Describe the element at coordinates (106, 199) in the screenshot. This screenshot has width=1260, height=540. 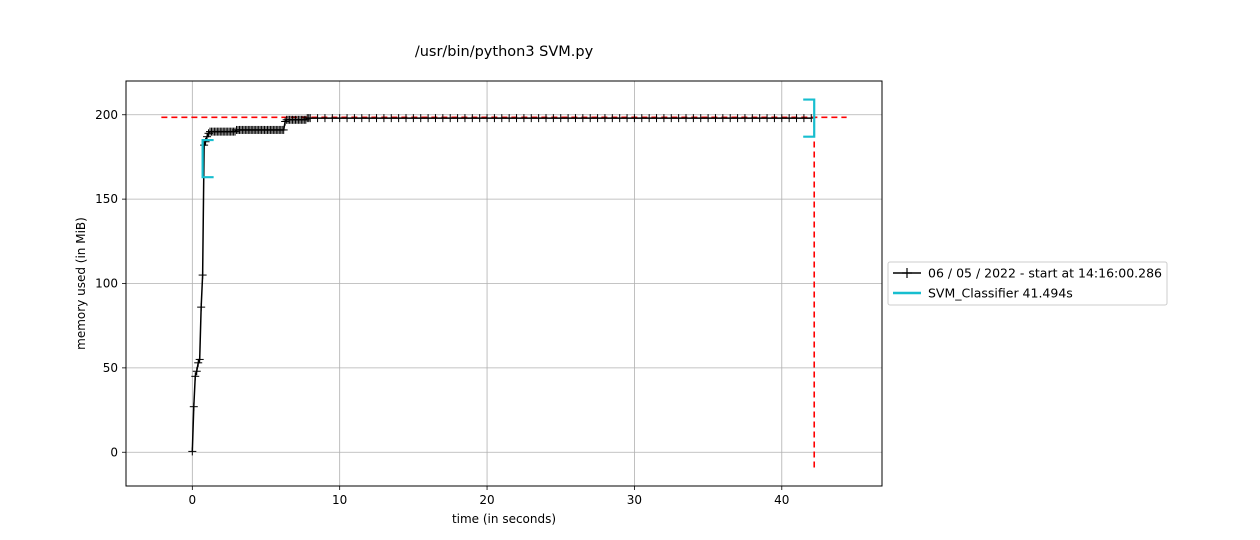
I see `y-tick-label: 150` at that location.